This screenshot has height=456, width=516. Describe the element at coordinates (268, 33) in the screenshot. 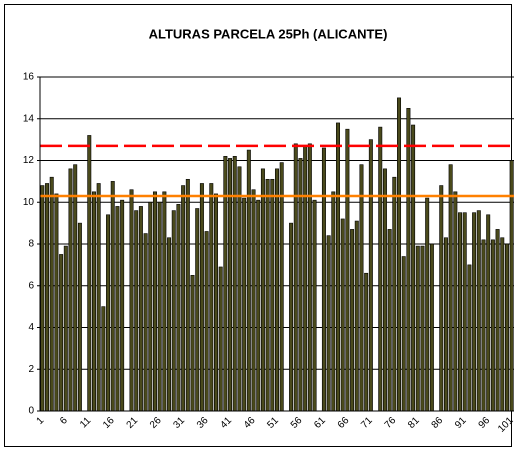

I see `chart-title: ALTURAS PARCELA 25Ph (ALICANTE)` at that location.